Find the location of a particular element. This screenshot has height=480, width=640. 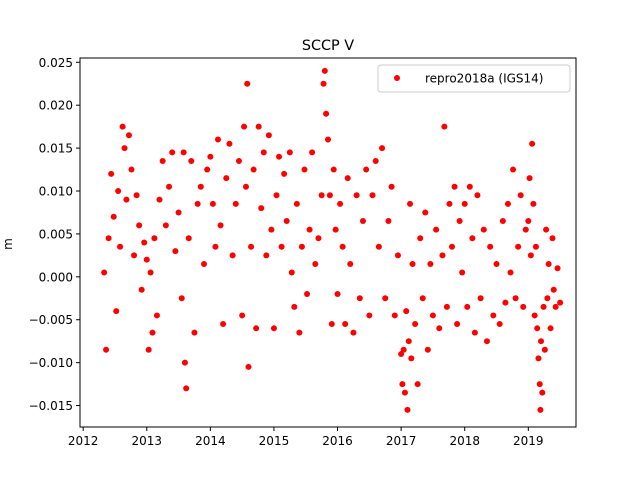

x-tick-label: 2017 is located at coordinates (401, 441).